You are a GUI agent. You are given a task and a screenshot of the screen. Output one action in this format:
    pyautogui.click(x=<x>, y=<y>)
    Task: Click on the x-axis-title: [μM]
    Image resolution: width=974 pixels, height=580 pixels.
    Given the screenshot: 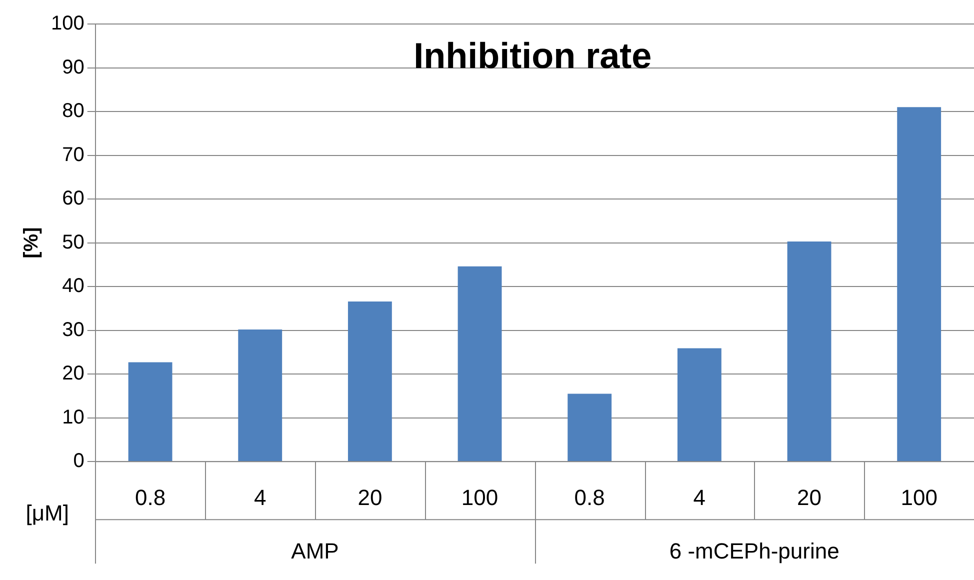 What is the action you would take?
    pyautogui.click(x=47, y=513)
    